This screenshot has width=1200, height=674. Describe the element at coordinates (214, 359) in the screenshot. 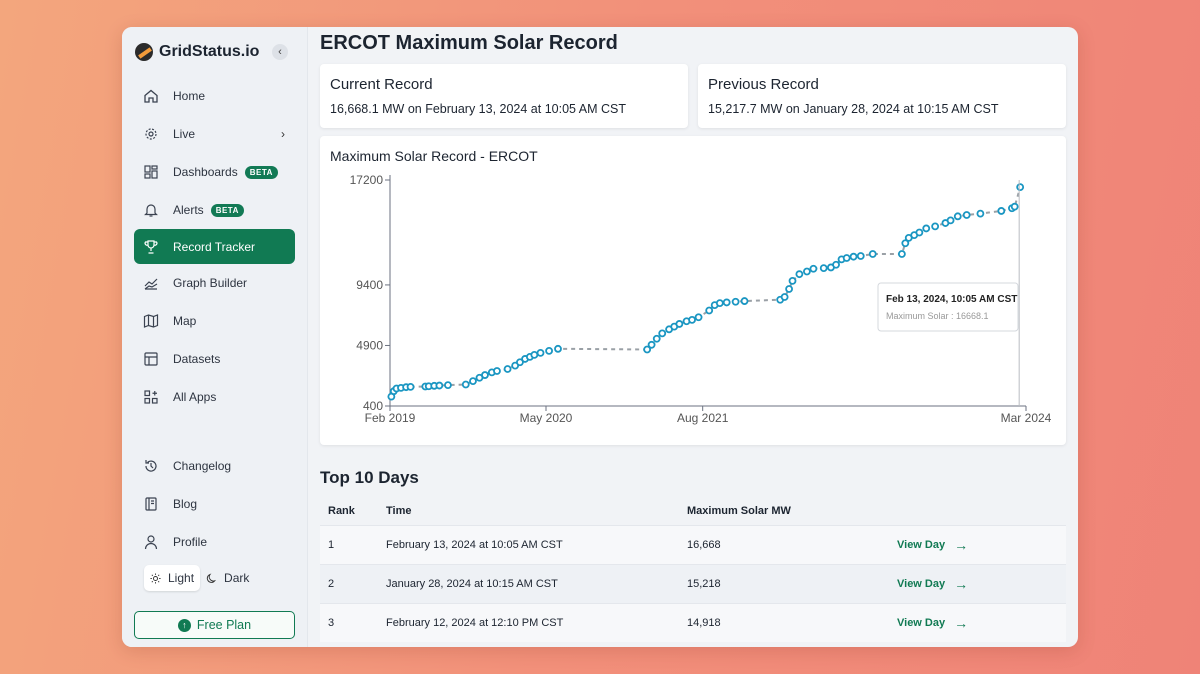

I see `sidebar-item-datasets: Datasets` at that location.